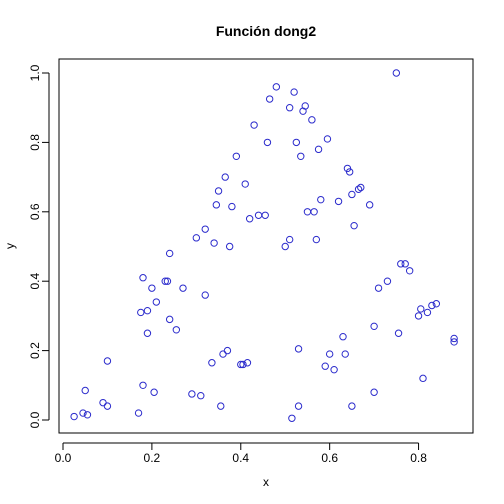 Image resolution: width=504 pixels, height=504 pixels. What do you see at coordinates (63, 458) in the screenshot?
I see `x-tick-label: 0.0` at bounding box center [63, 458].